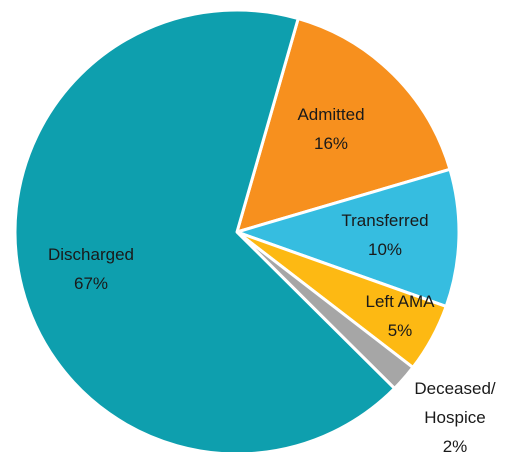  Describe the element at coordinates (400, 316) in the screenshot. I see `slice-label: Left AMA 5%` at that location.